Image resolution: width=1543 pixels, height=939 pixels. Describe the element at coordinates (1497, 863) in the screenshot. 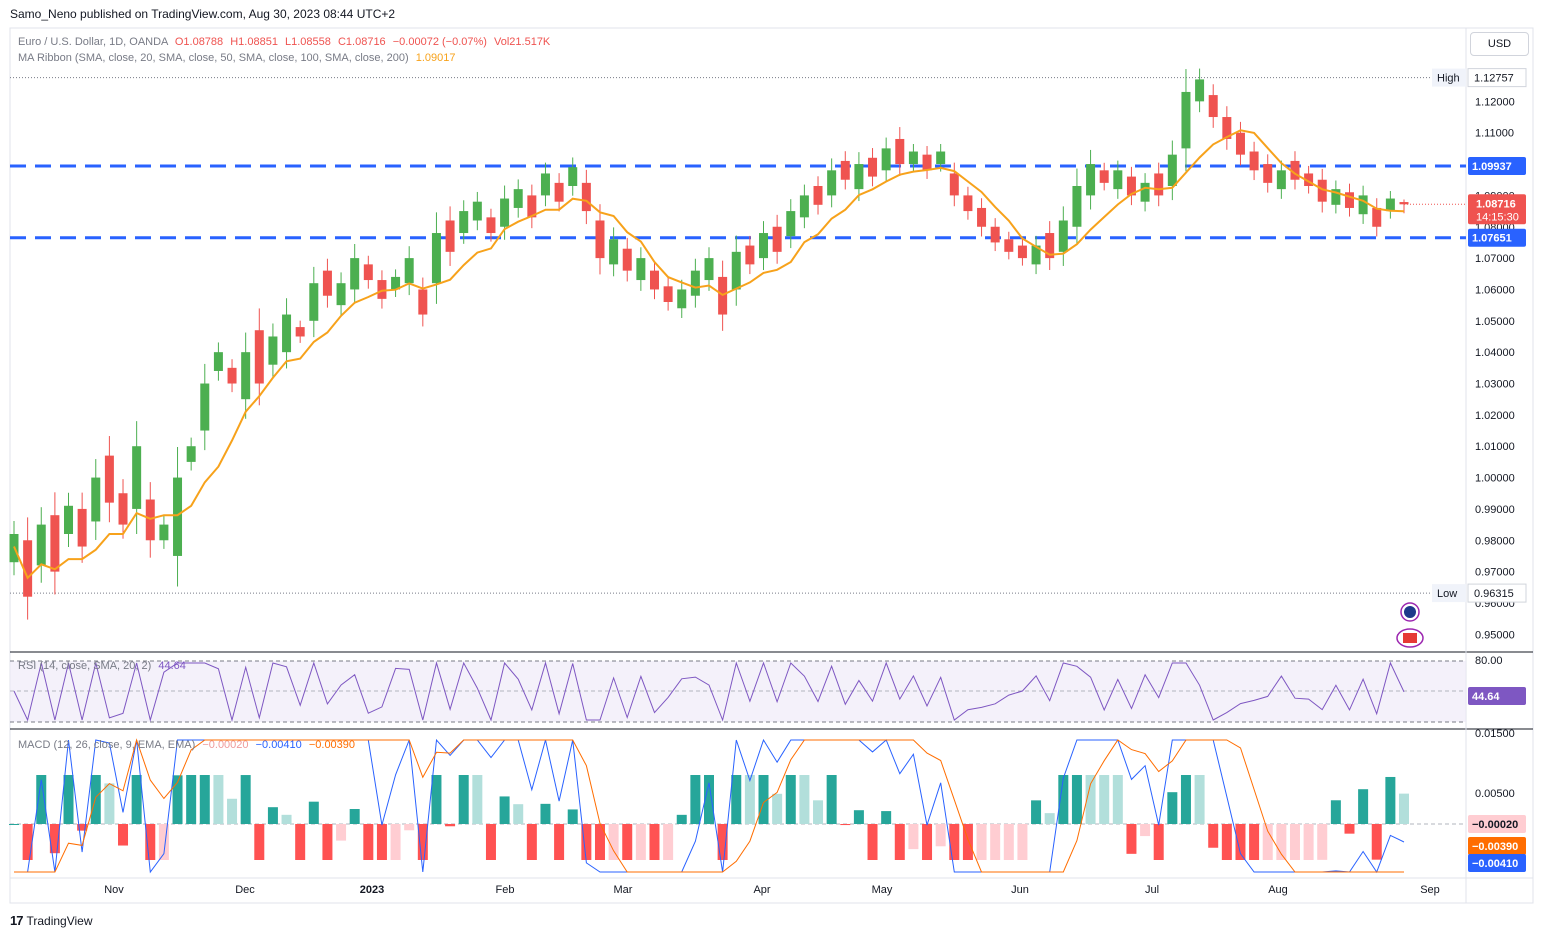

I see `macd-line-tag-bg` at that location.